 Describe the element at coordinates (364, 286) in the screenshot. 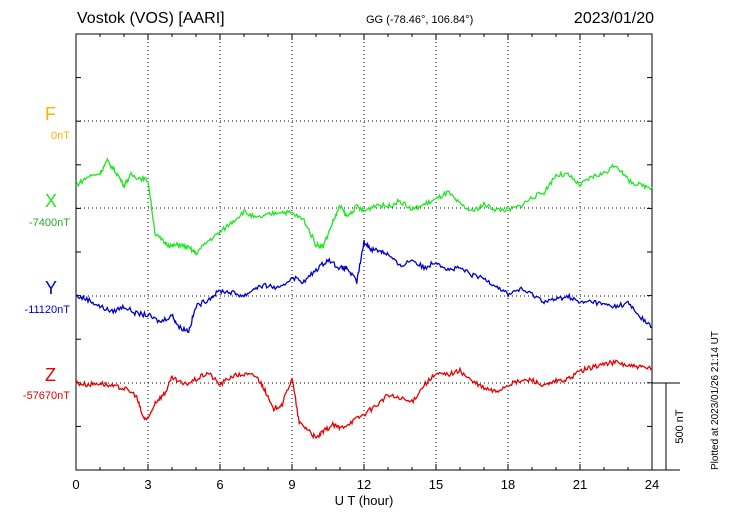

I see `series-line-y` at that location.